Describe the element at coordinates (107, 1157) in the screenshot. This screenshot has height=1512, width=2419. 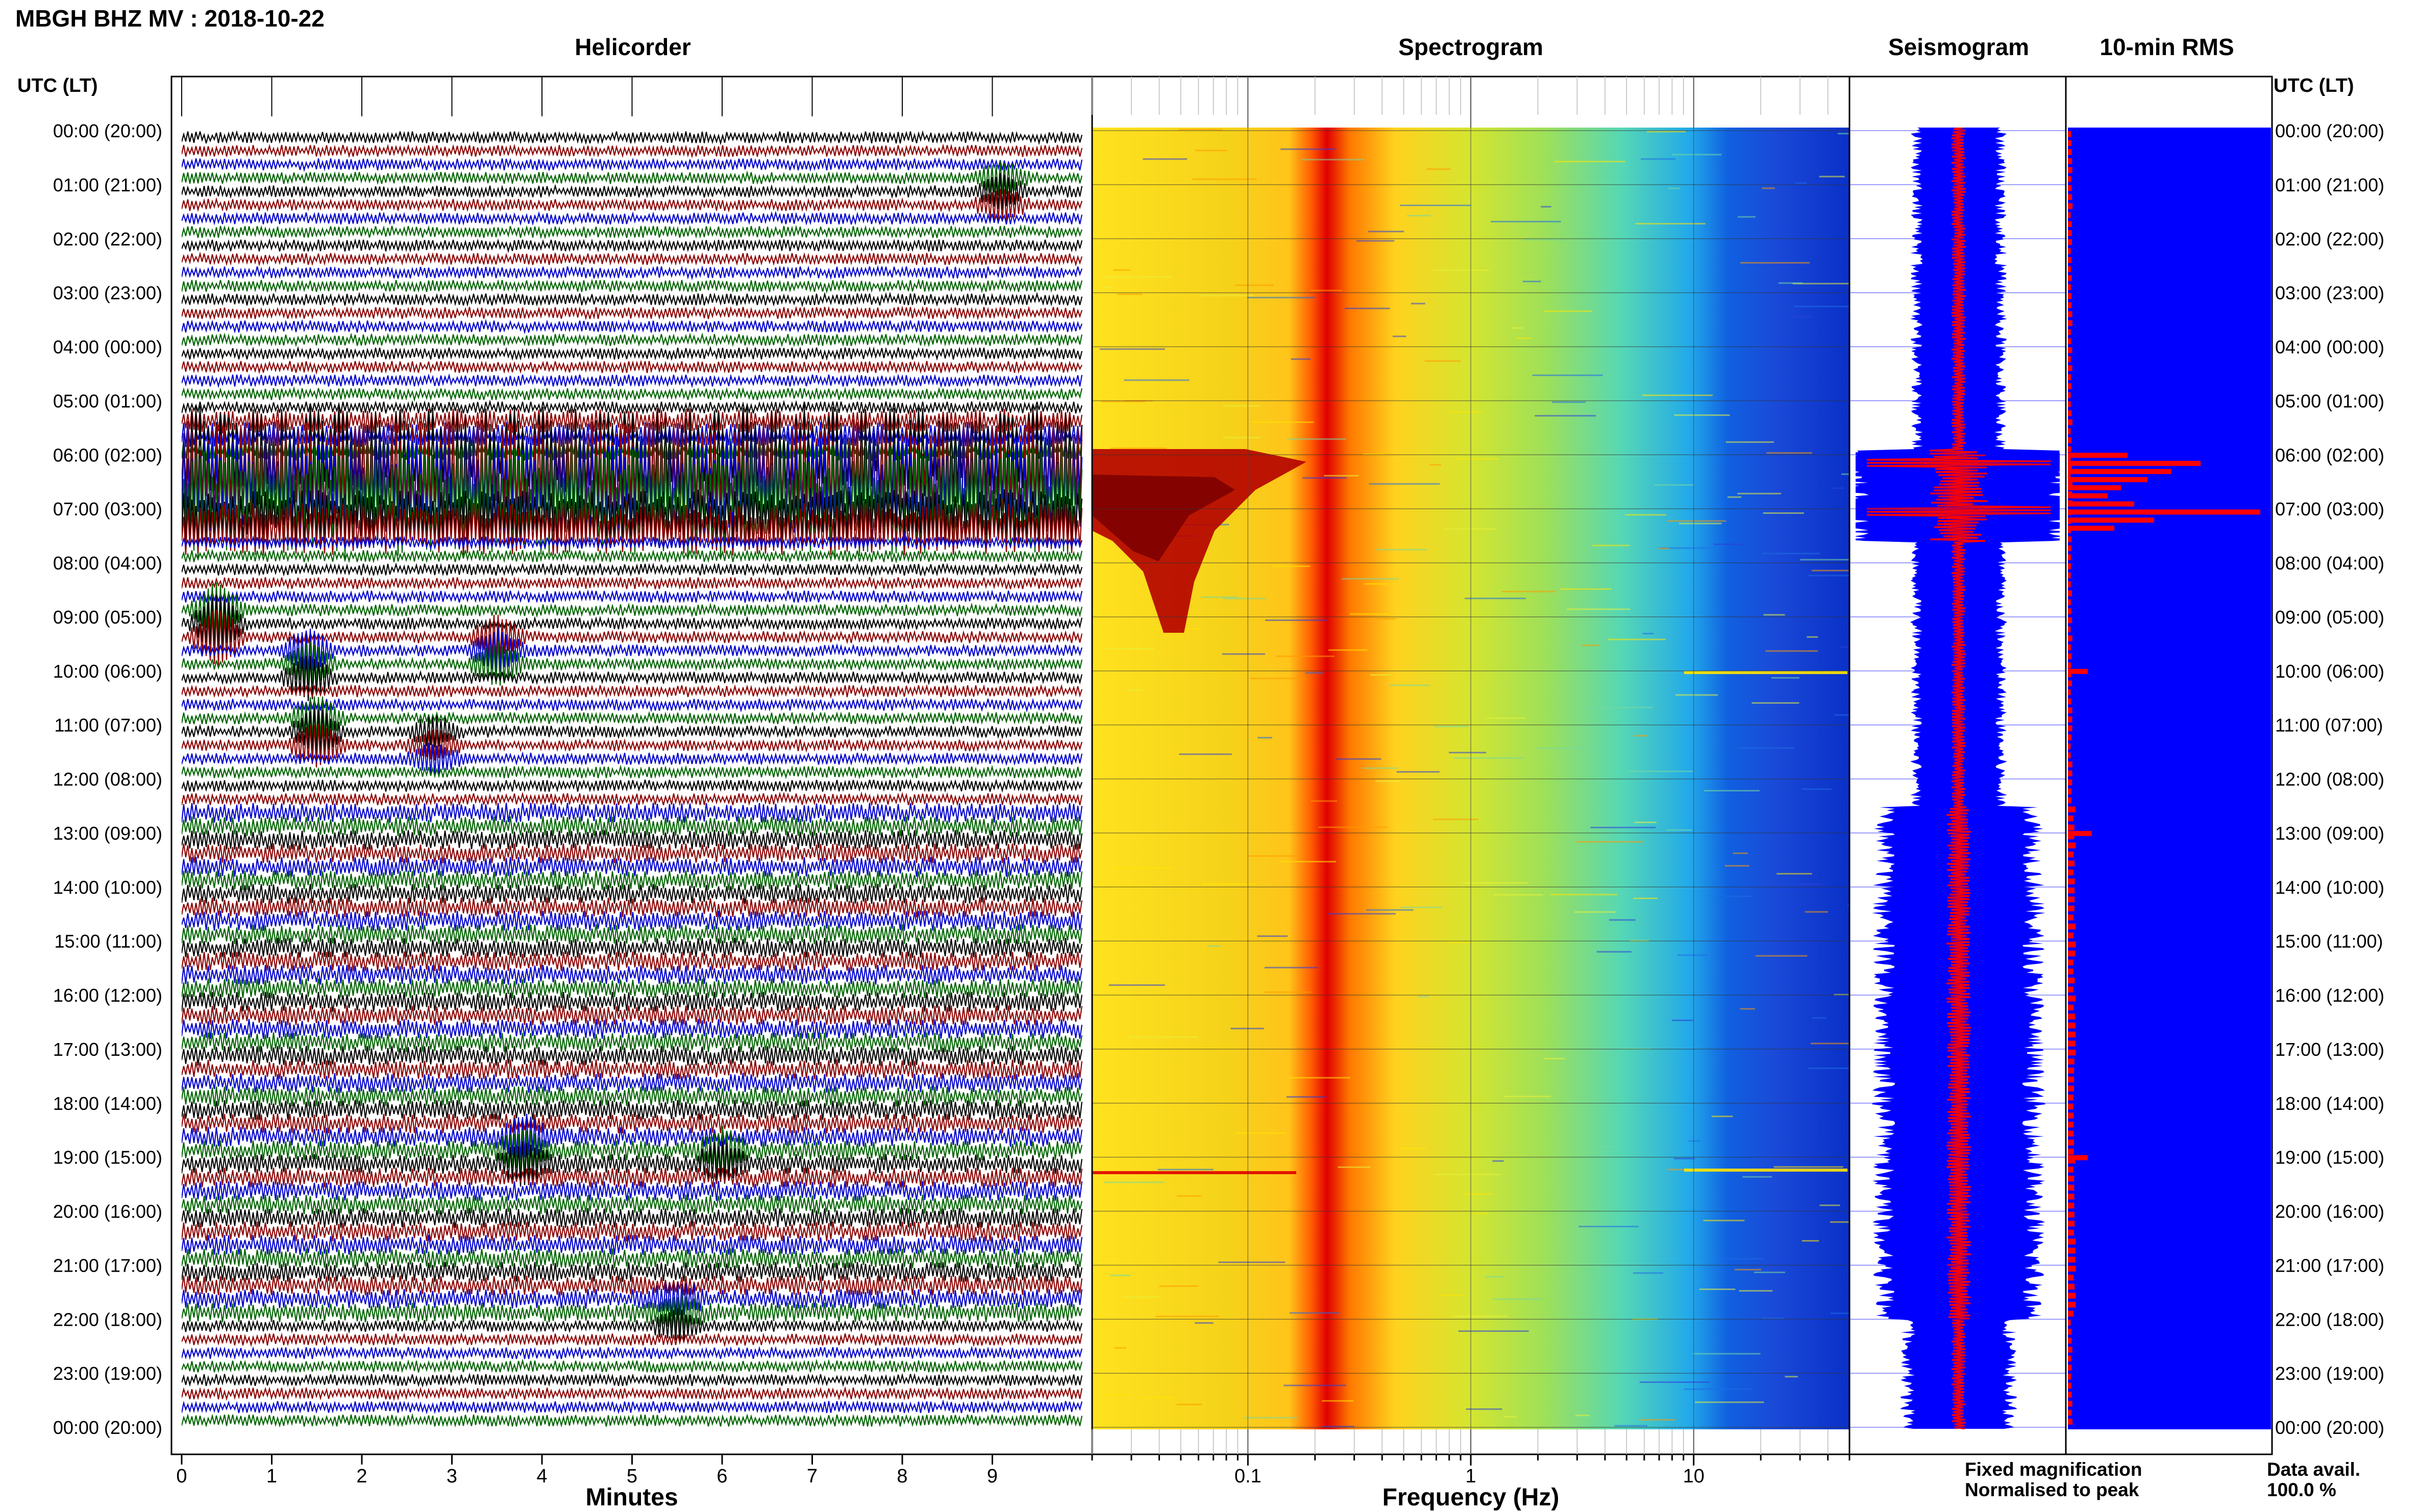
I see `hour-label-left: 19:00 (15:00)` at that location.